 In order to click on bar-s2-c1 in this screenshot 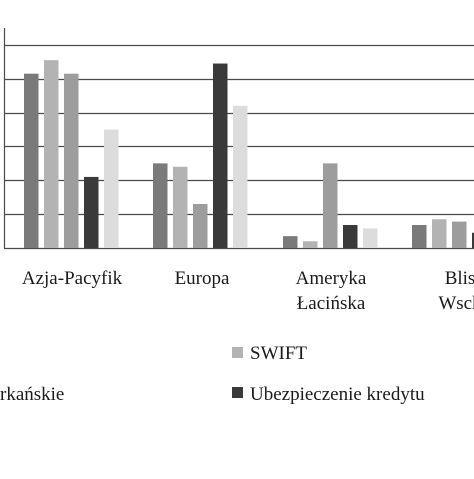, I will do `click(51, 154)`.